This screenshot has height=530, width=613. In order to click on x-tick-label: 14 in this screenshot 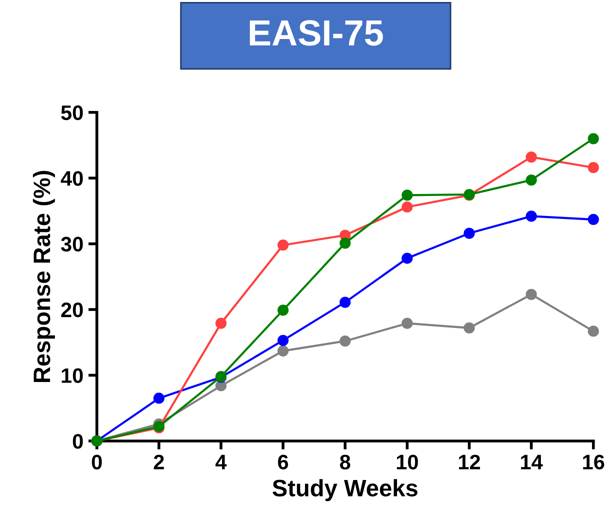, I will do `click(532, 462)`.